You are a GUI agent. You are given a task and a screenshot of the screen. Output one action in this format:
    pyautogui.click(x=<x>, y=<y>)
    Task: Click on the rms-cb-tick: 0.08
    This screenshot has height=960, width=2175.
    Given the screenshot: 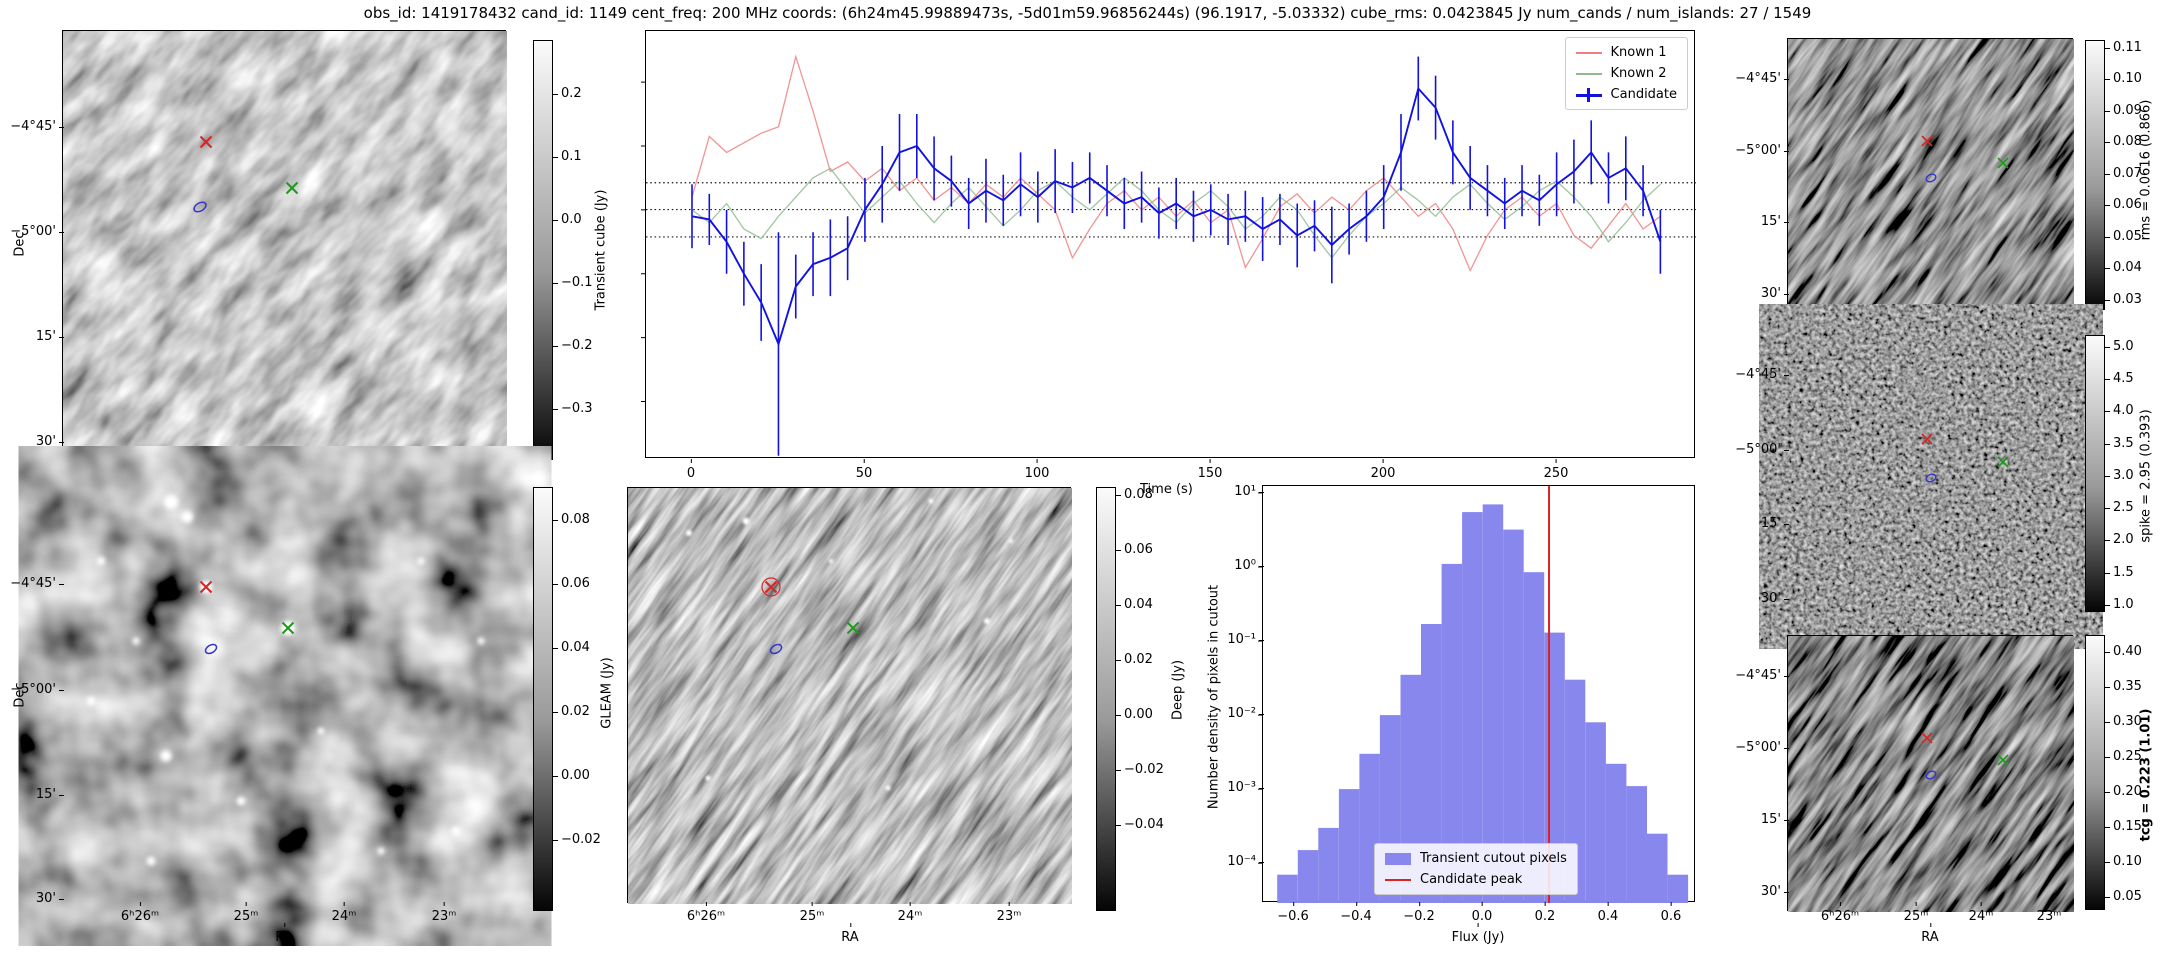 What is the action you would take?
    pyautogui.click(x=2123, y=141)
    